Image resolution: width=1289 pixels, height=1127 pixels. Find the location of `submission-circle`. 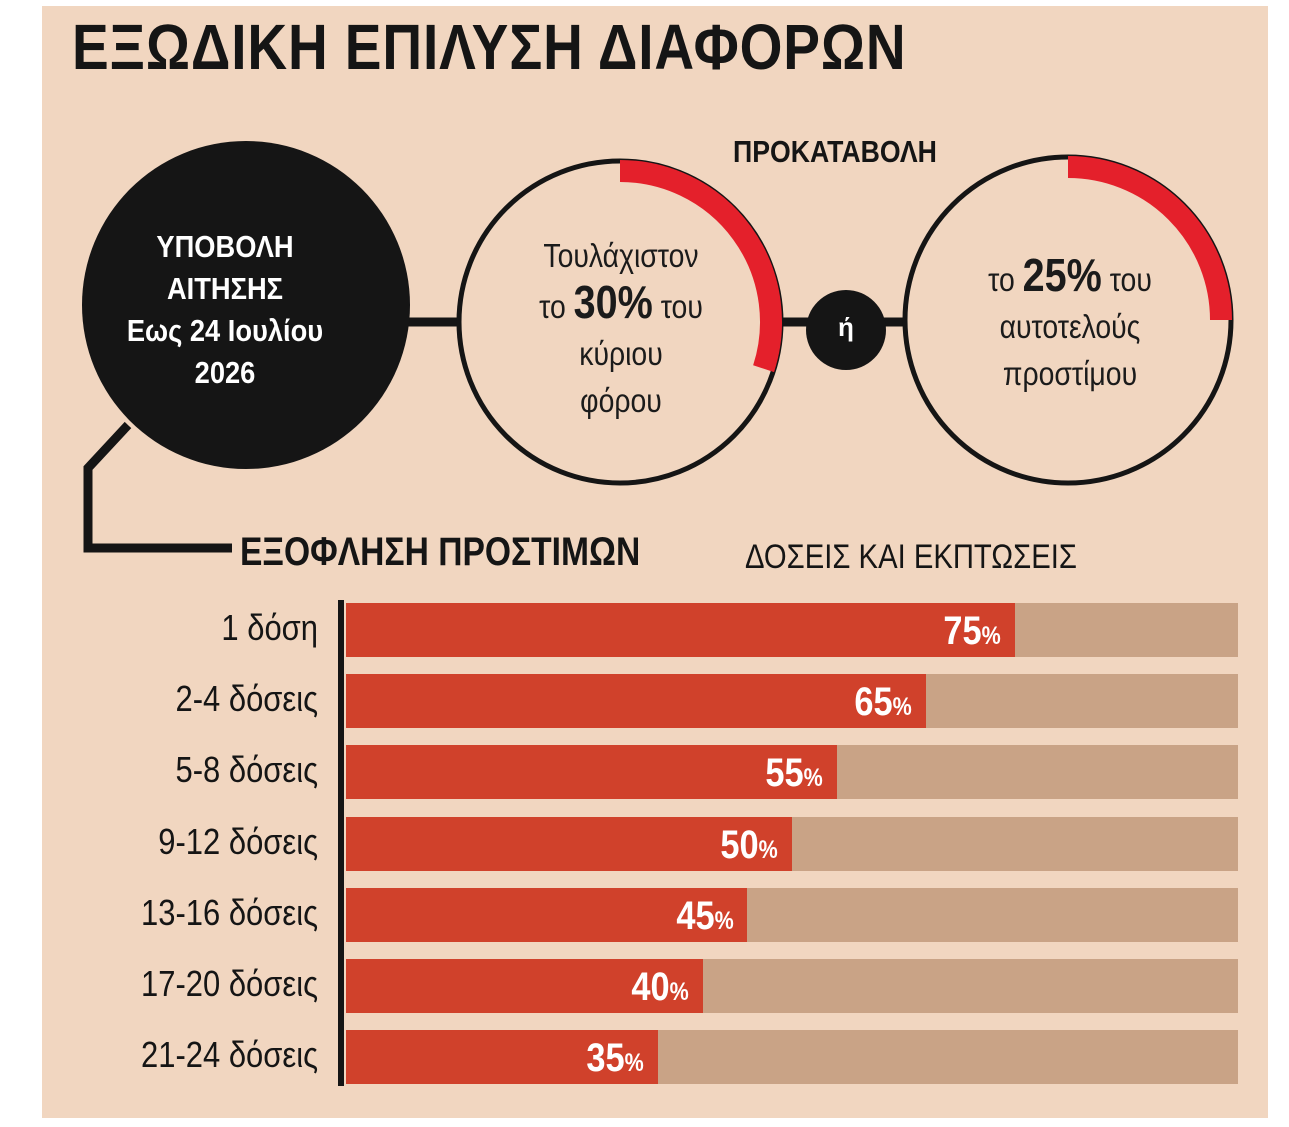

submission-circle is located at coordinates (246, 305).